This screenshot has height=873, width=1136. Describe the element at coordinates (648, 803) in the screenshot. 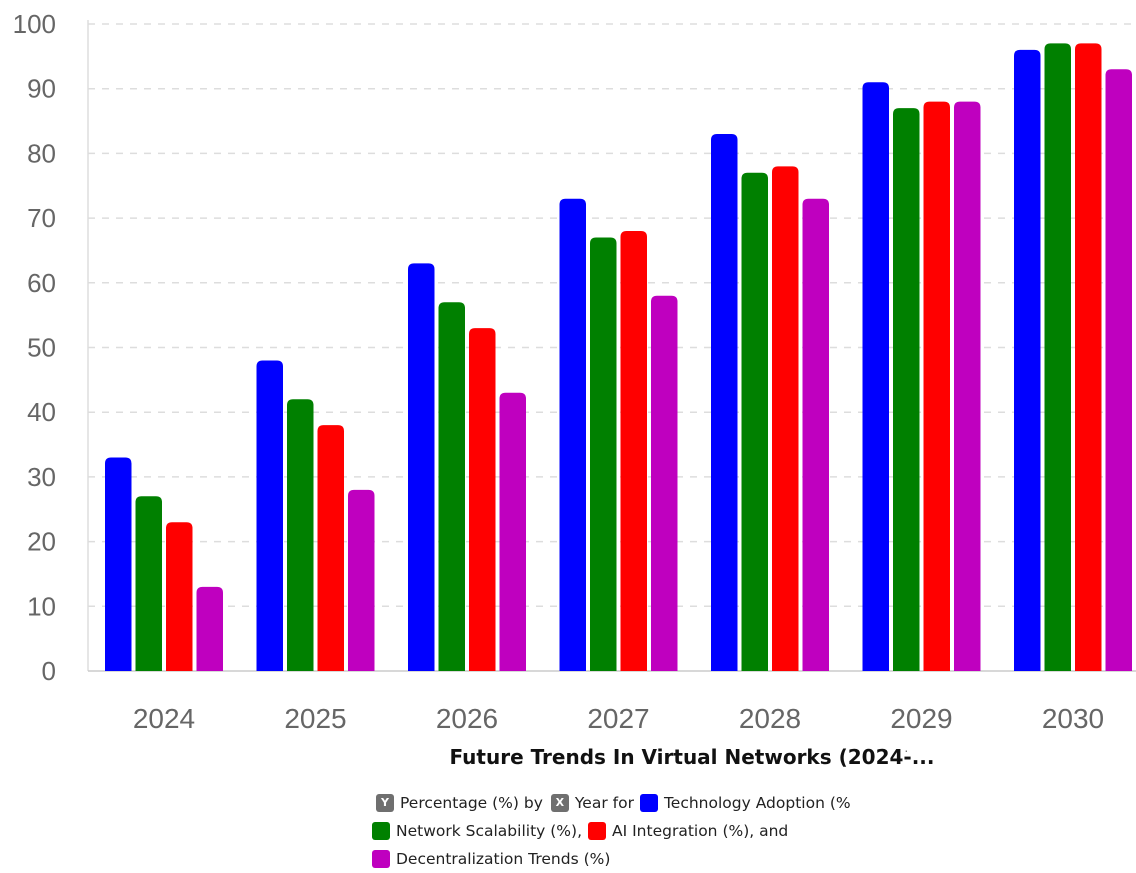

I see `legend-swatch-technology-adoption` at that location.